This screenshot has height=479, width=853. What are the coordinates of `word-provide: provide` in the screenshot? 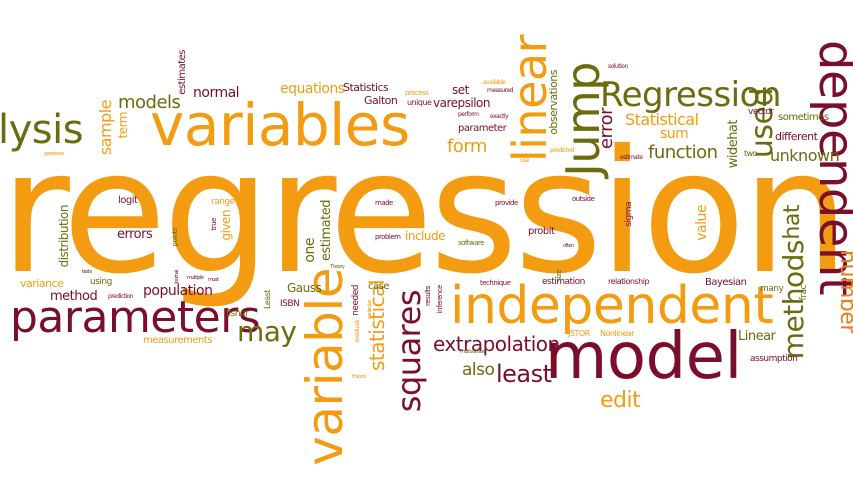 It's located at (506, 203).